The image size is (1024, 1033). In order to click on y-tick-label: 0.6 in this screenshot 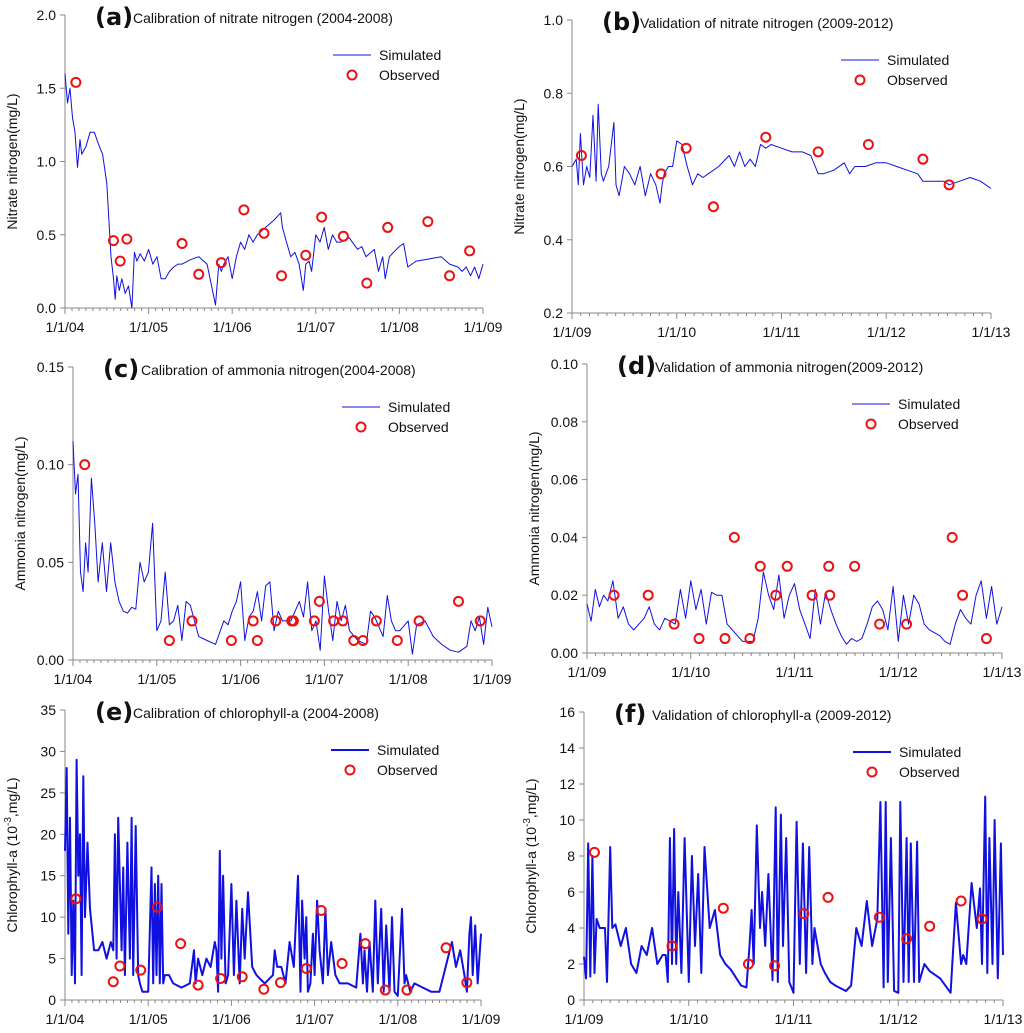, I will do `click(554, 167)`.